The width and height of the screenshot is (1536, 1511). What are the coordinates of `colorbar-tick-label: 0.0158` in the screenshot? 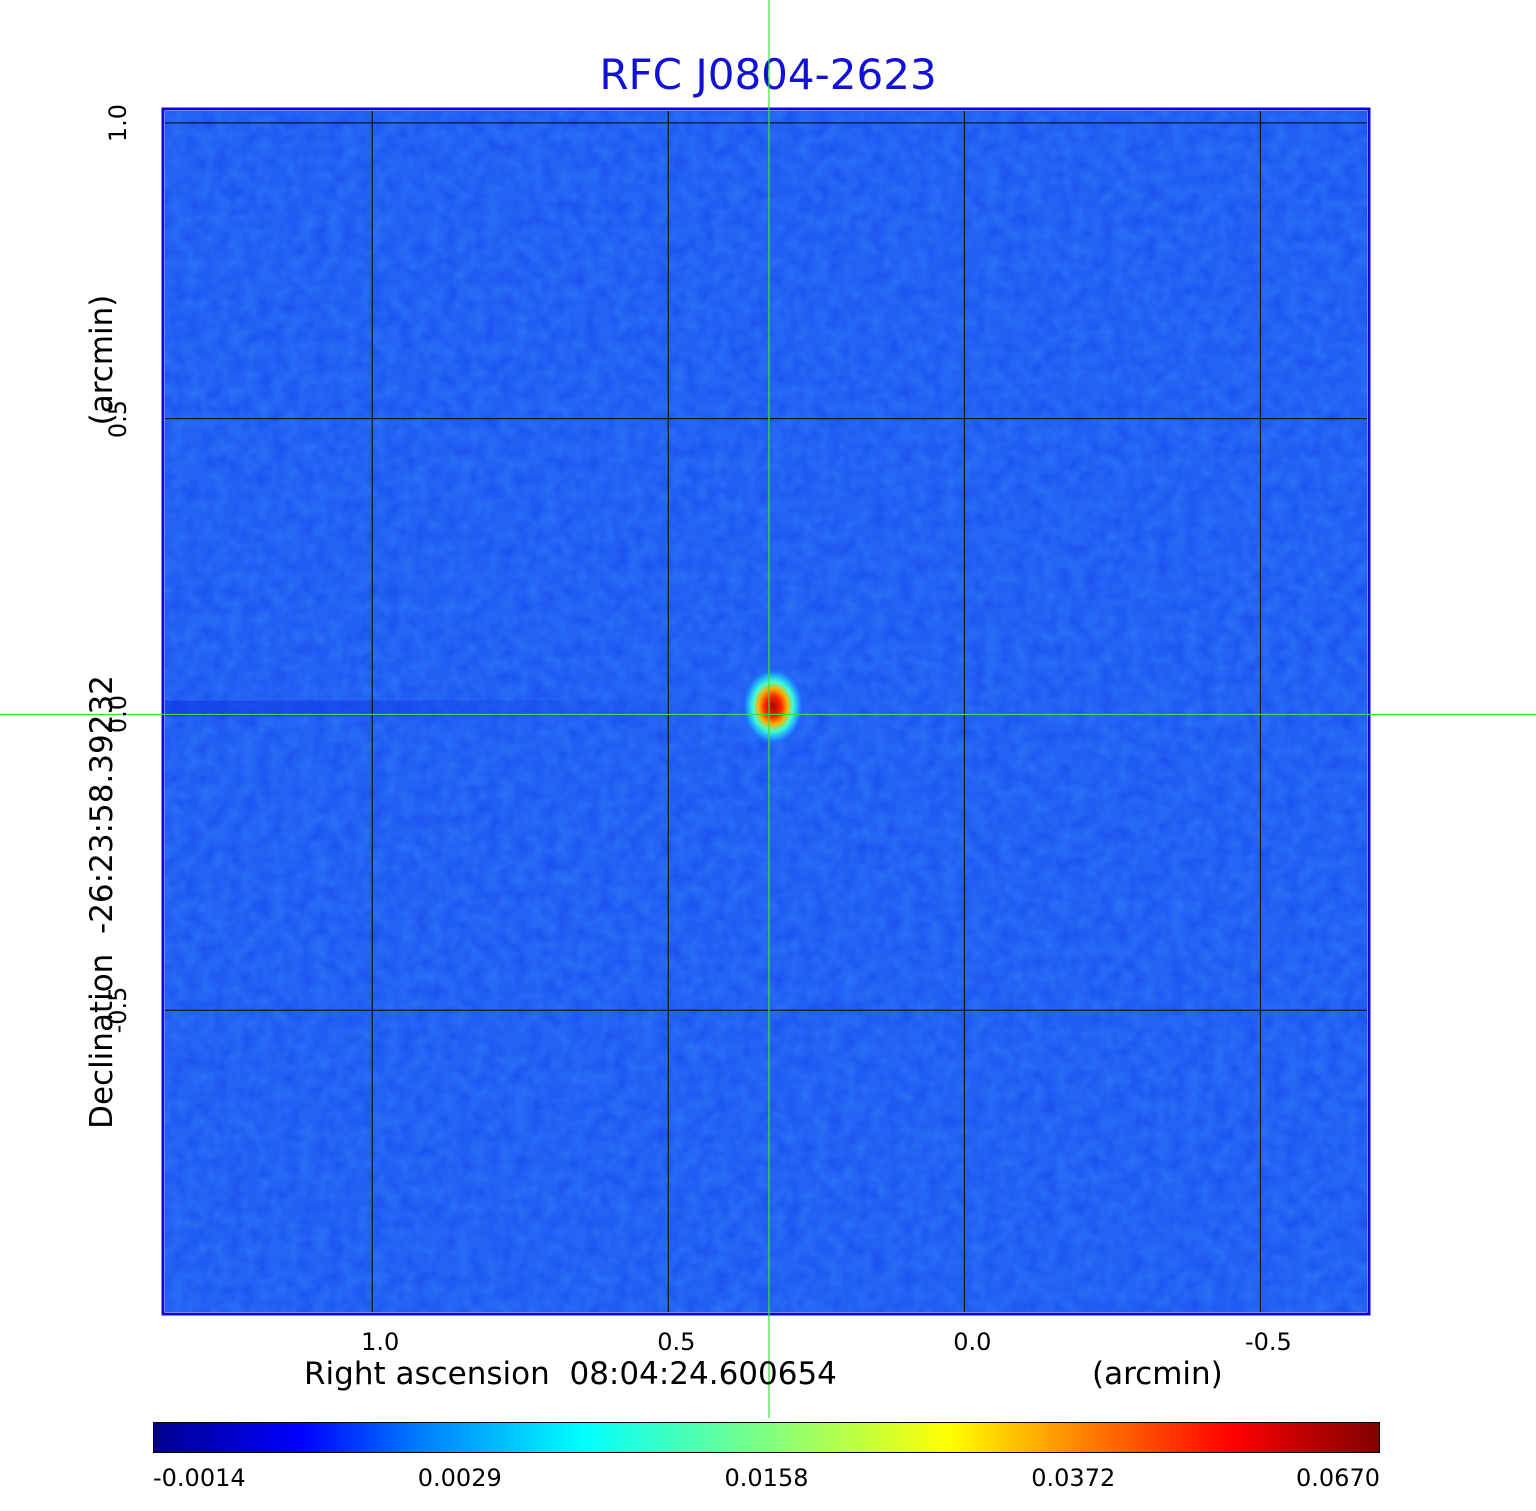 It's located at (766, 1478).